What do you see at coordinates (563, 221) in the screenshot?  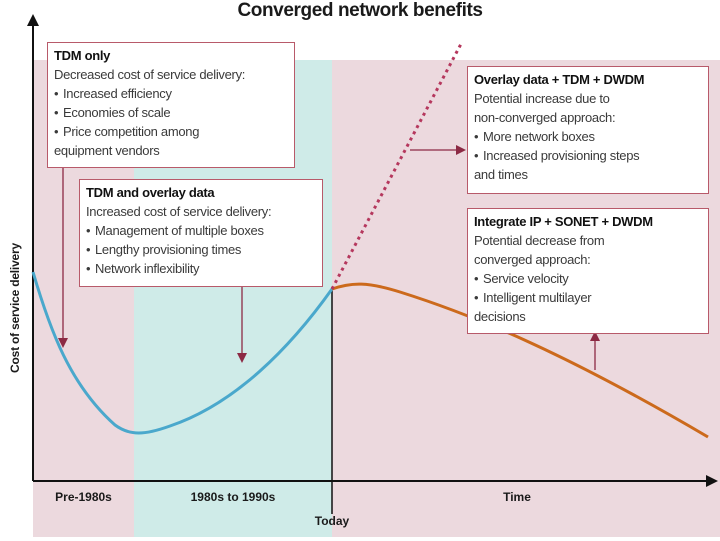 I see `integrate-heading: Integrate IP + SONET + DWDM` at bounding box center [563, 221].